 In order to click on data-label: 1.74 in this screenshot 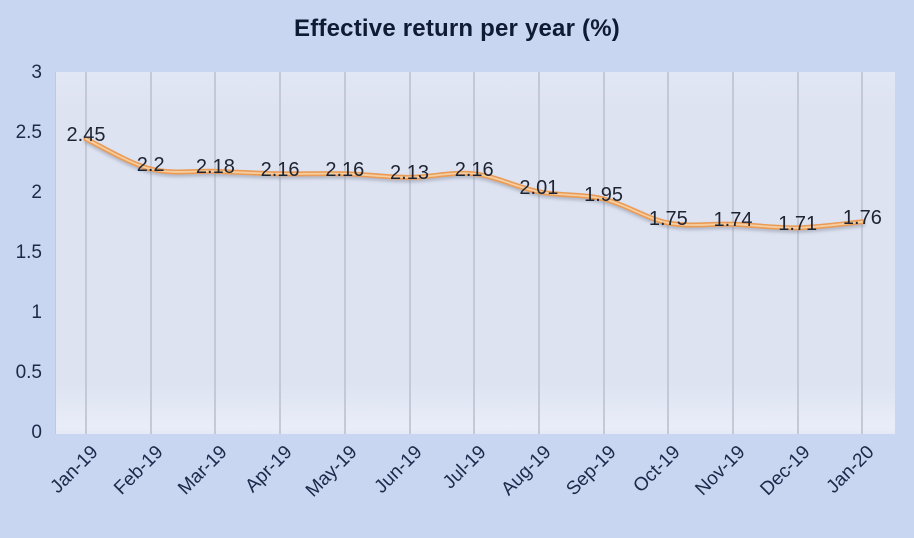, I will do `click(733, 220)`.